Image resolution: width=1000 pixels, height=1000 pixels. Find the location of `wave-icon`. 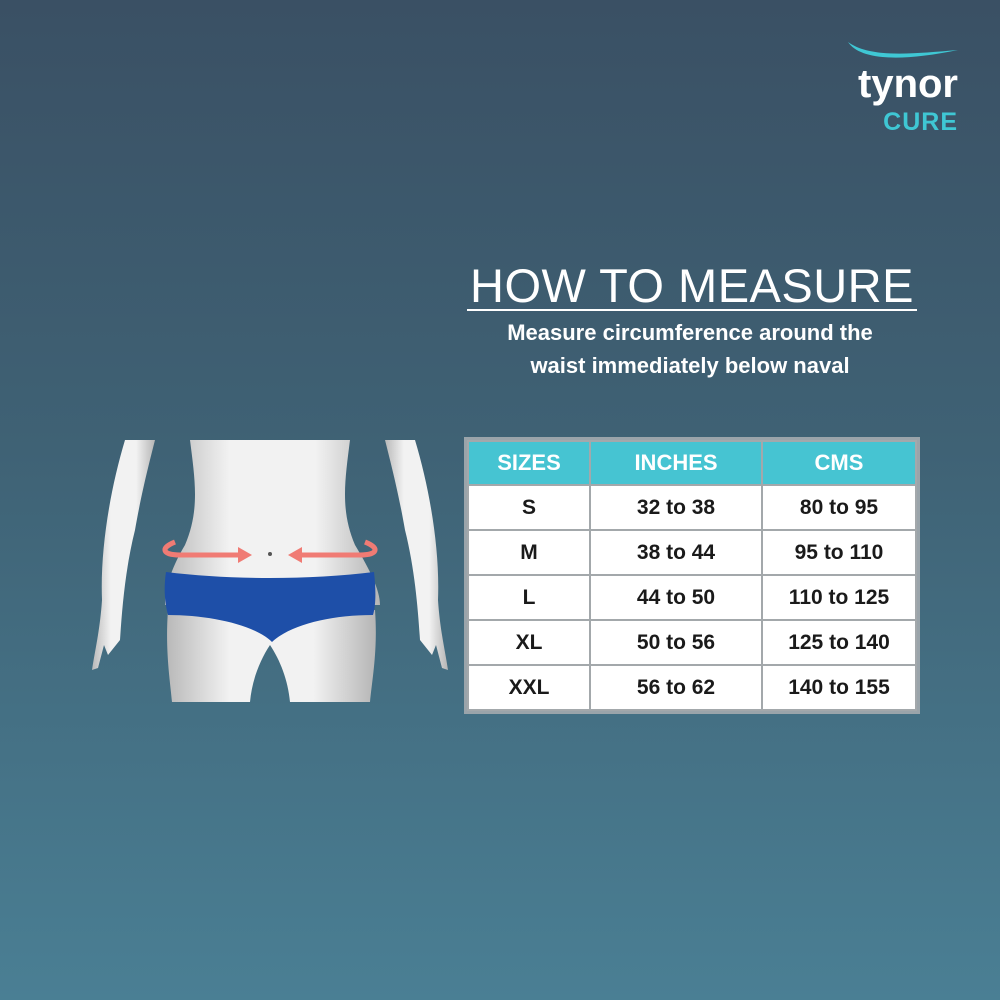

wave-icon is located at coordinates (903, 50).